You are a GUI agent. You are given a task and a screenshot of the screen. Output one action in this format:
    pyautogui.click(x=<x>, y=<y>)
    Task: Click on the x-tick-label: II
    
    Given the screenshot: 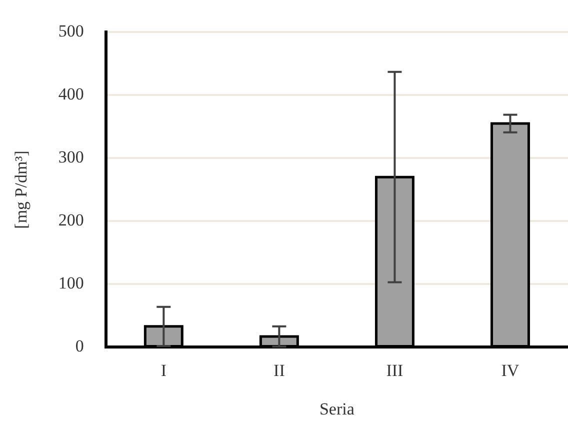 What is the action you would take?
    pyautogui.click(x=280, y=370)
    